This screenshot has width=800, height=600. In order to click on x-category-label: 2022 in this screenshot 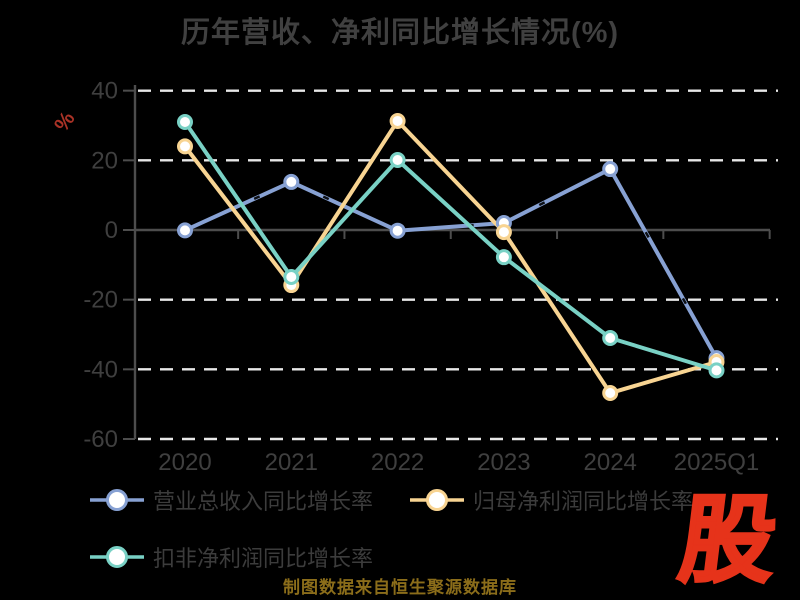, I will do `click(397, 462)`.